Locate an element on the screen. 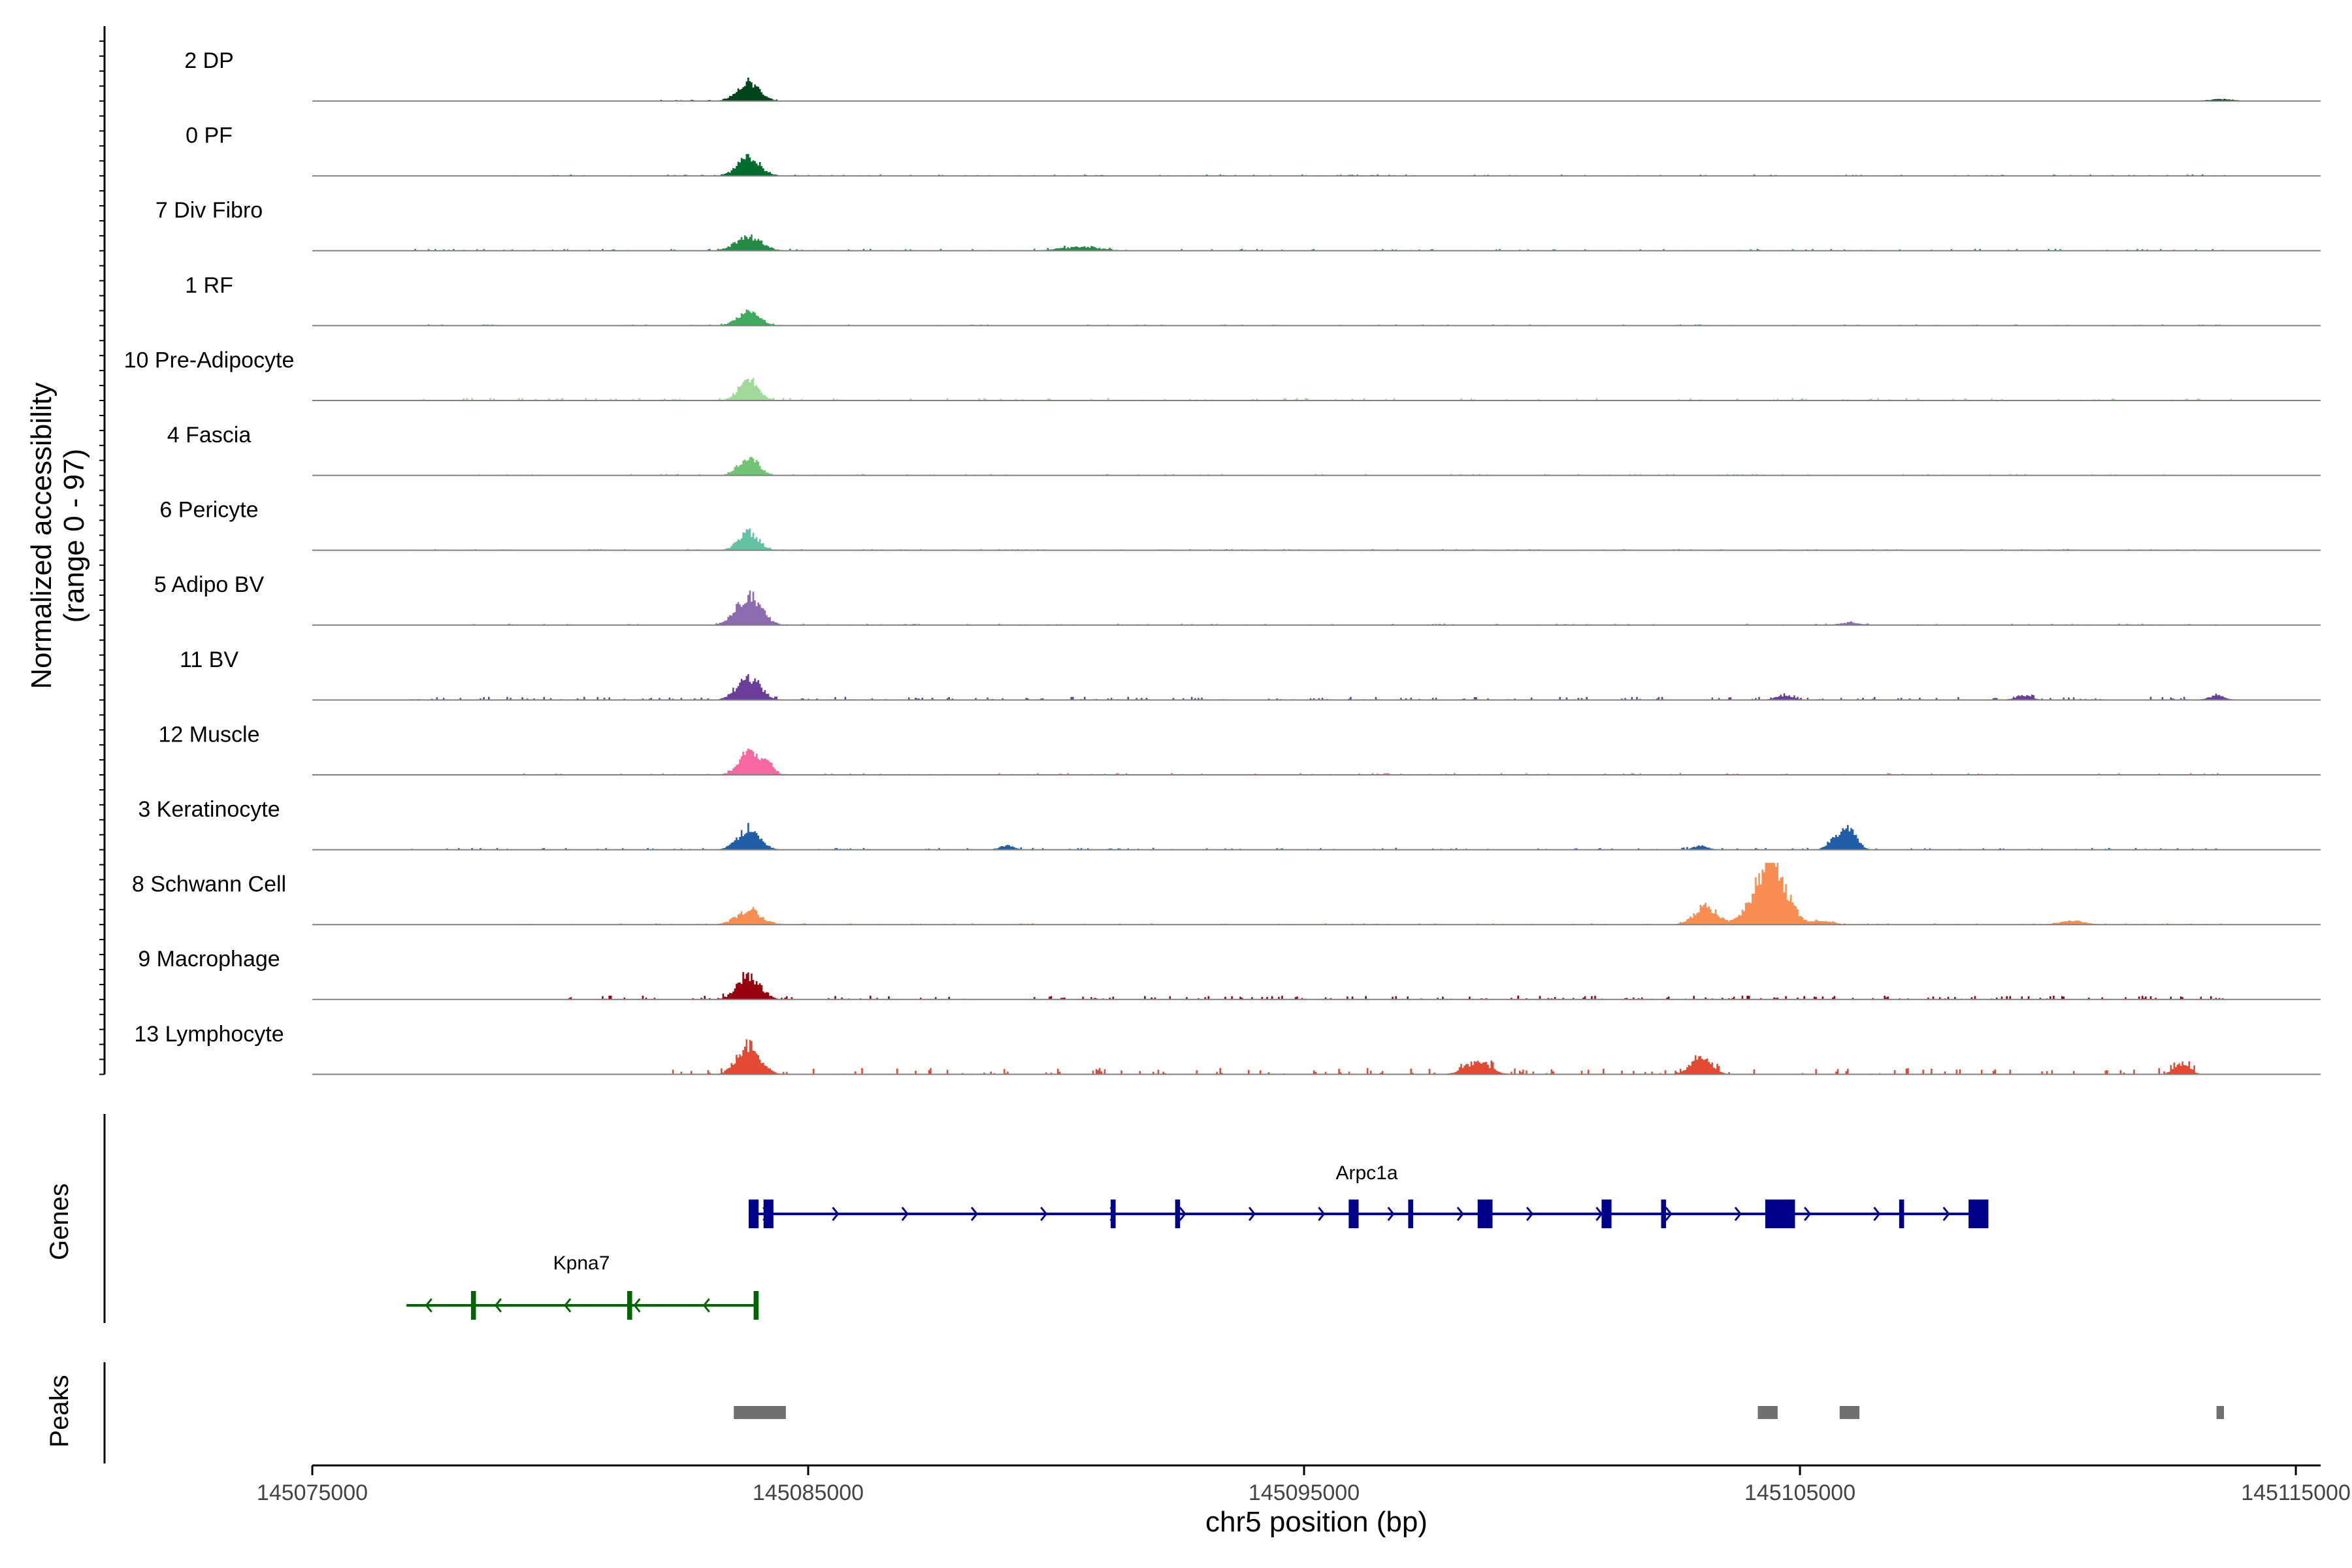  coverage-track: 5 Adipo BV is located at coordinates (1237, 599).